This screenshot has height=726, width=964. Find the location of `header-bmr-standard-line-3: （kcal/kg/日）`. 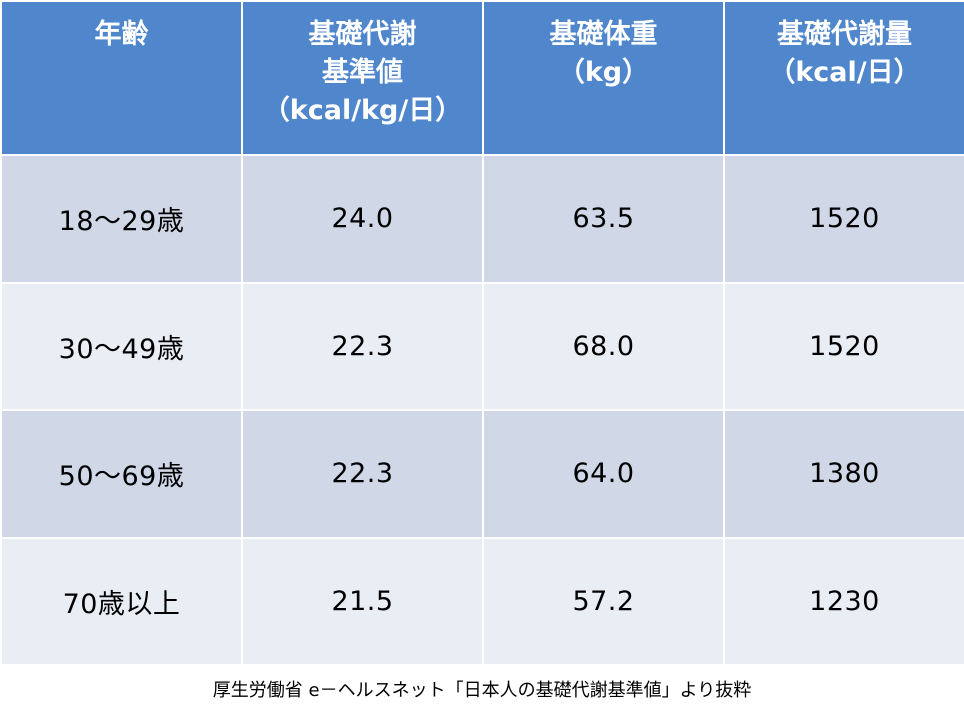

header-bmr-standard-line-3: （kcal/kg/日） is located at coordinates (362, 110).